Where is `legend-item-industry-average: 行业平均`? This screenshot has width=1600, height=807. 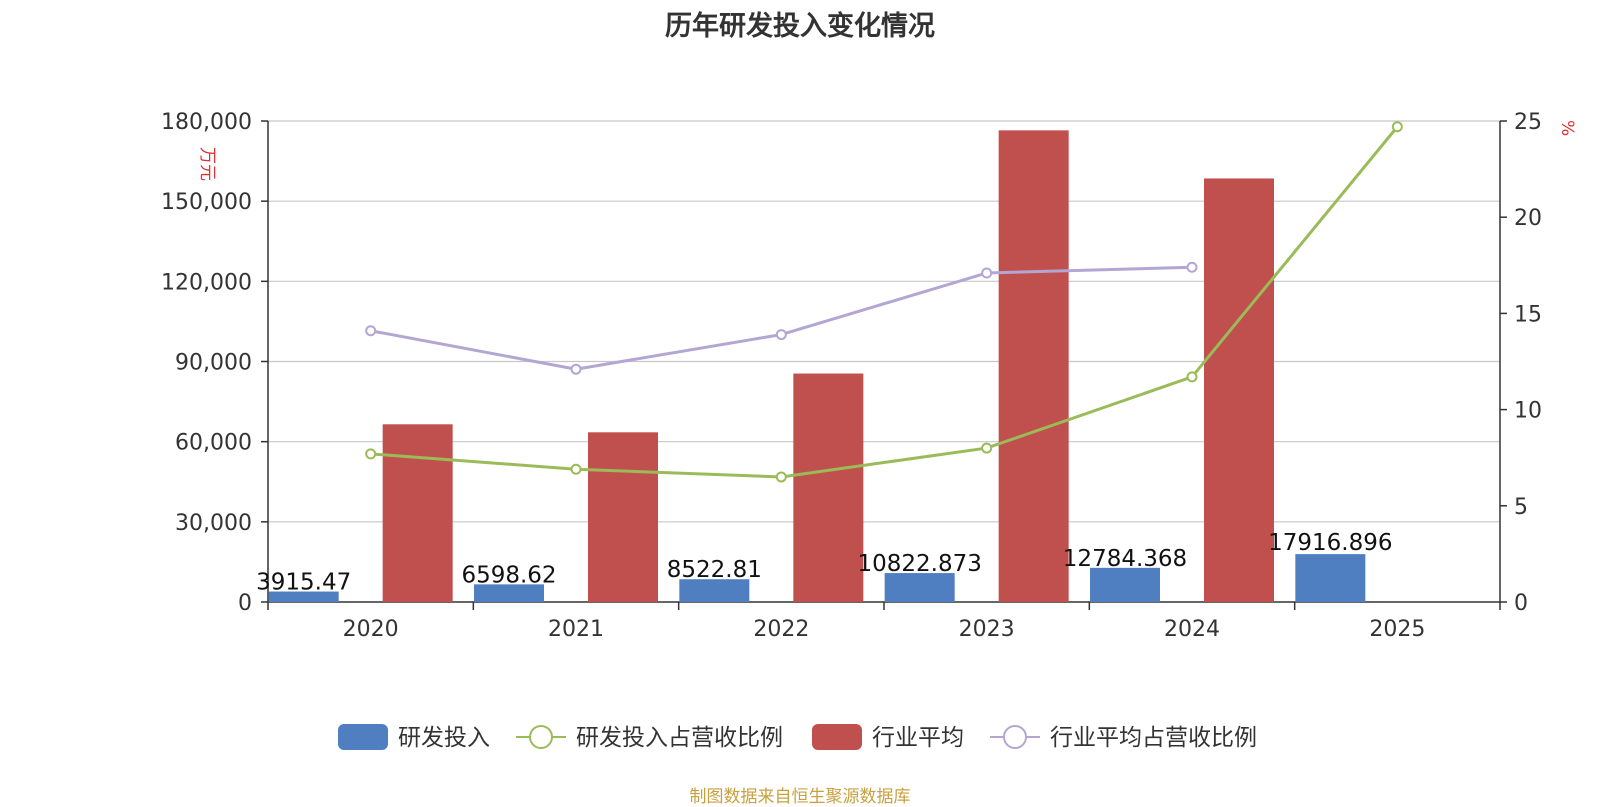 legend-item-industry-average: 行业平均 is located at coordinates (888, 737).